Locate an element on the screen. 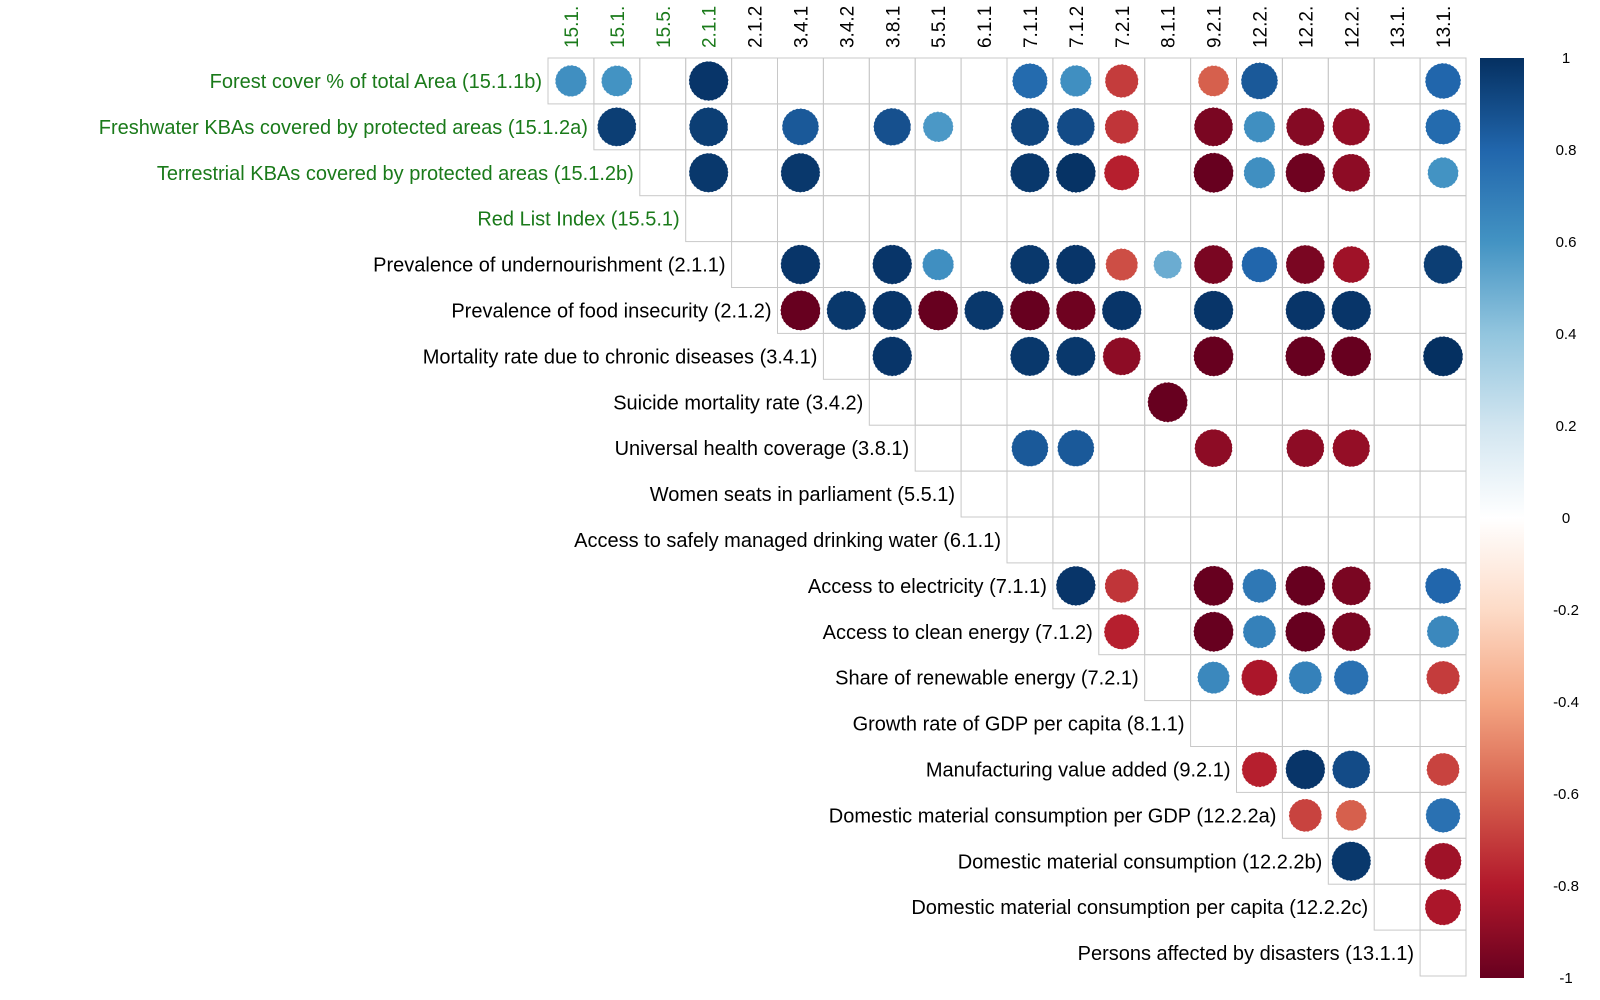 The width and height of the screenshot is (1600, 1000). colorbar-tick-label: -1 is located at coordinates (1565, 978).